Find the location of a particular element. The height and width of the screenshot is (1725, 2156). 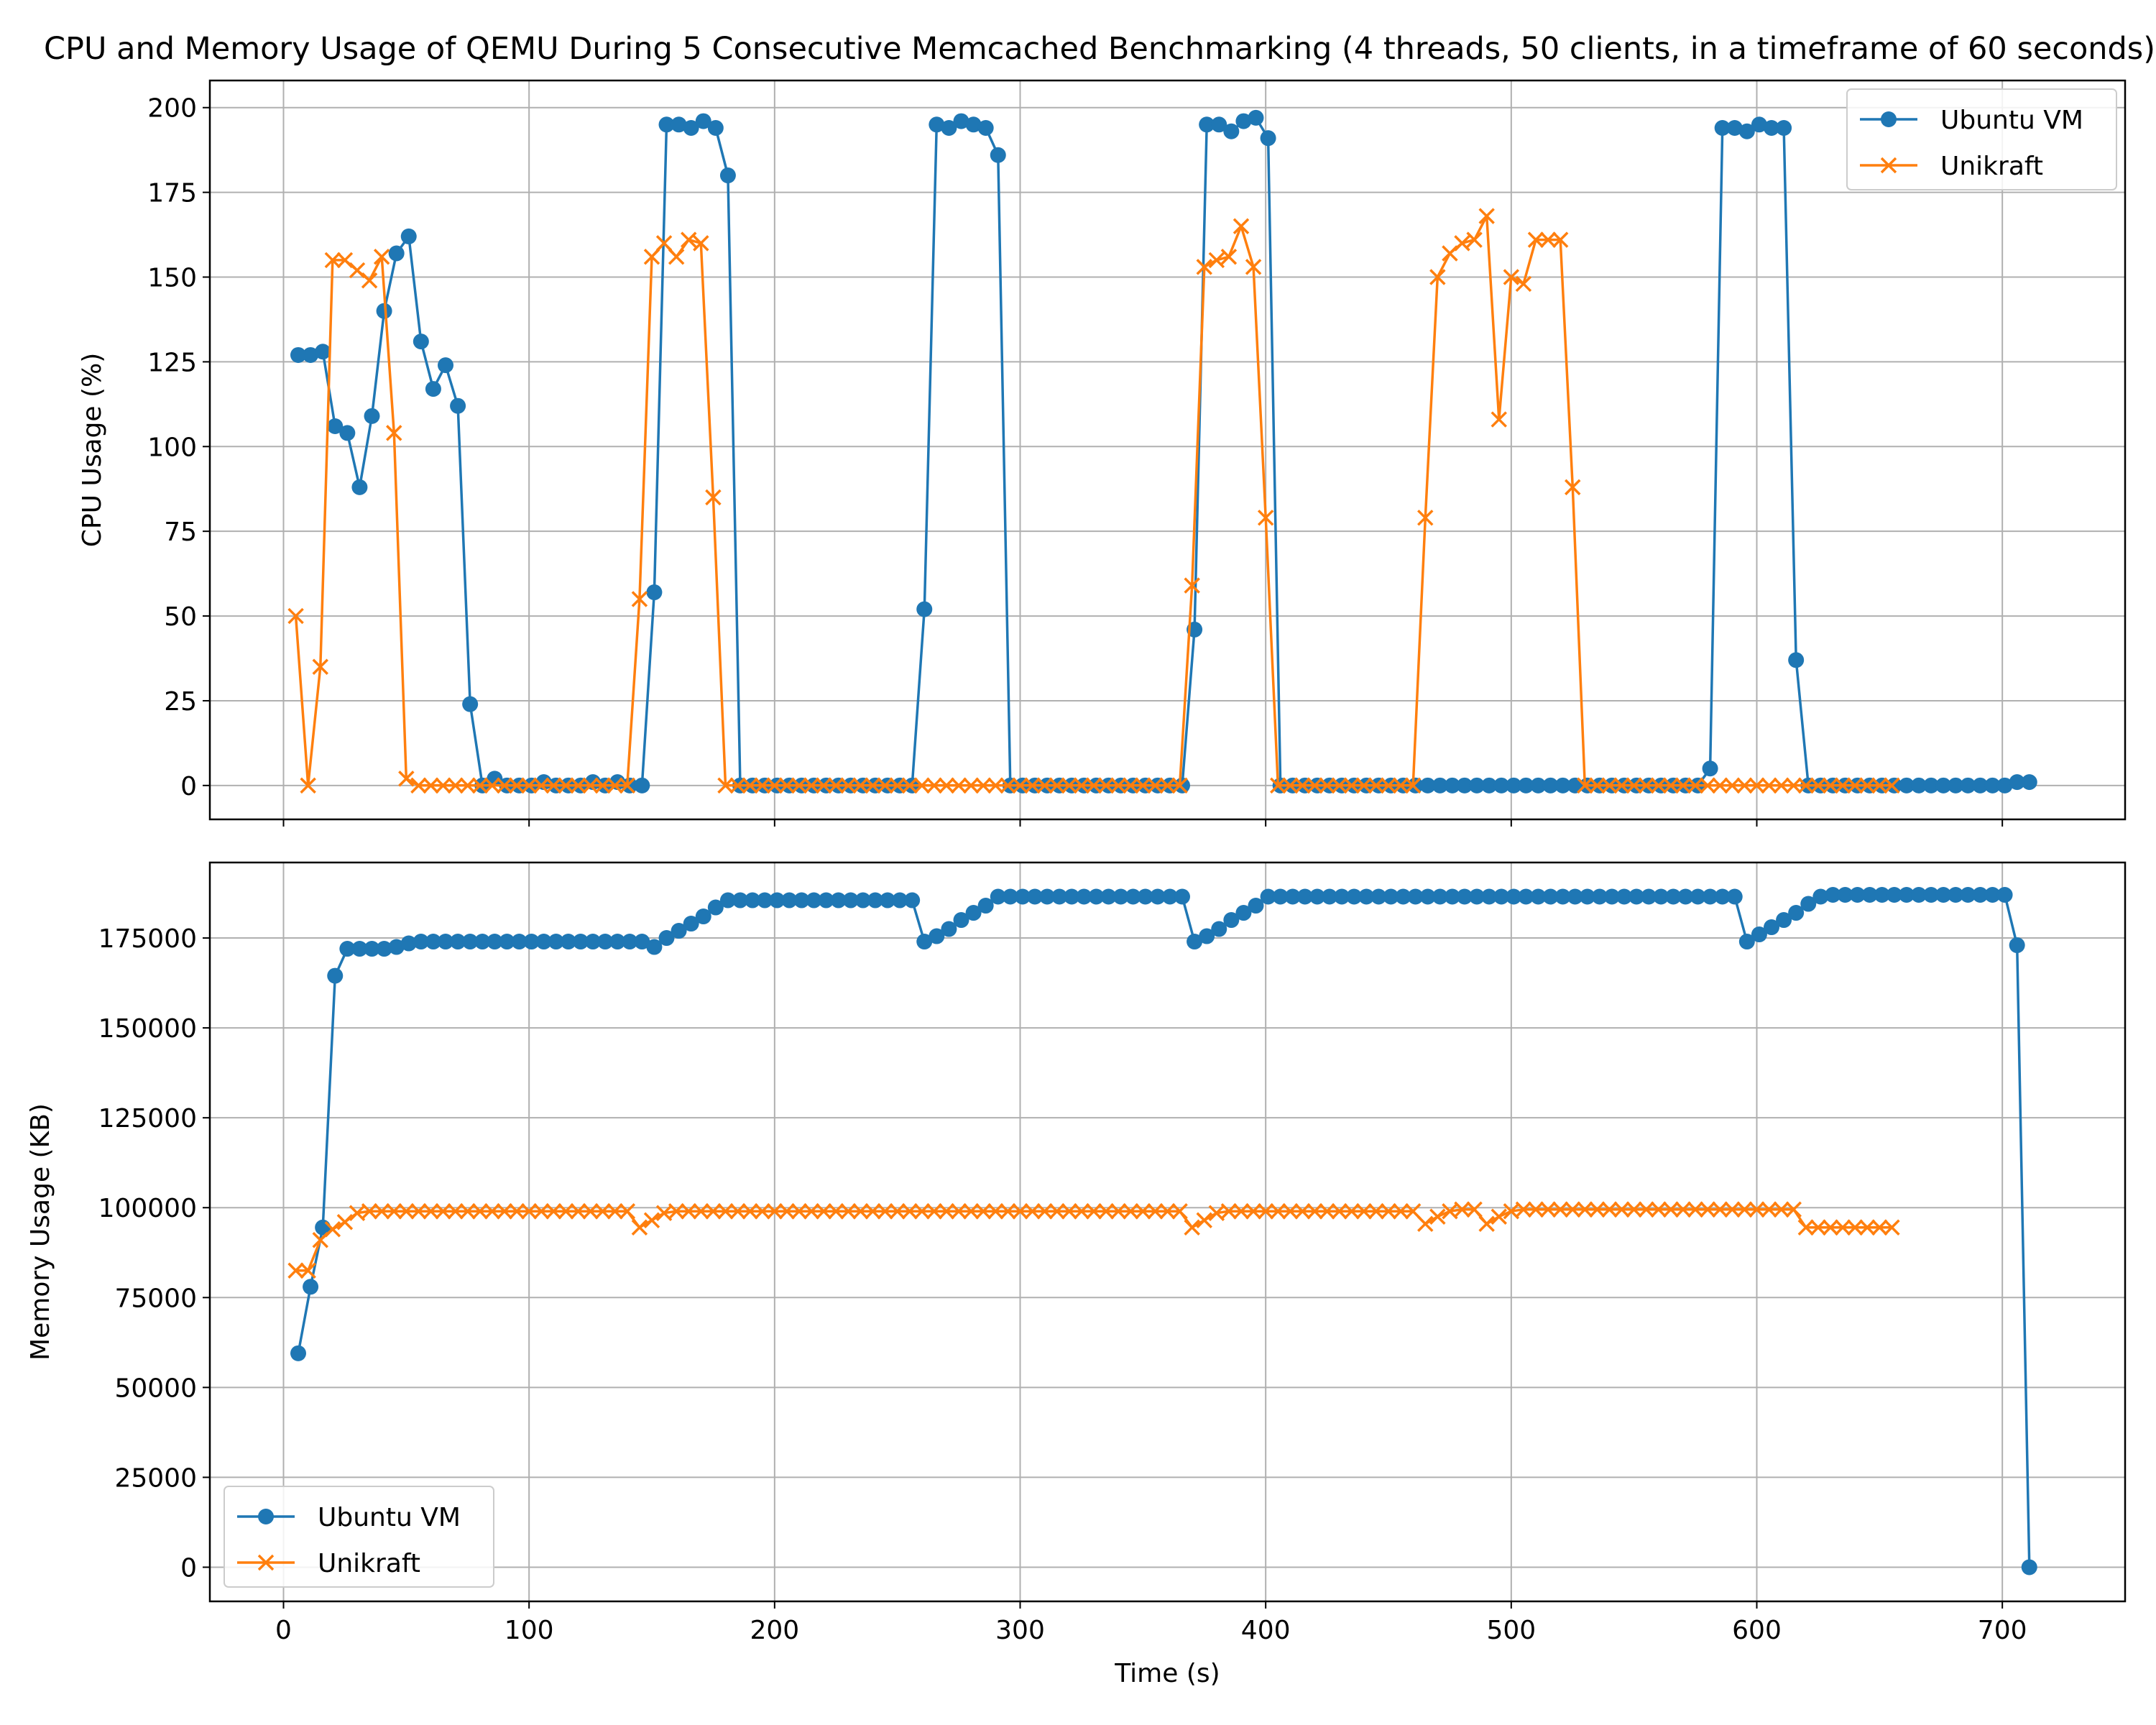

legend: Ubuntu VM Unikraft is located at coordinates (359, 1537).